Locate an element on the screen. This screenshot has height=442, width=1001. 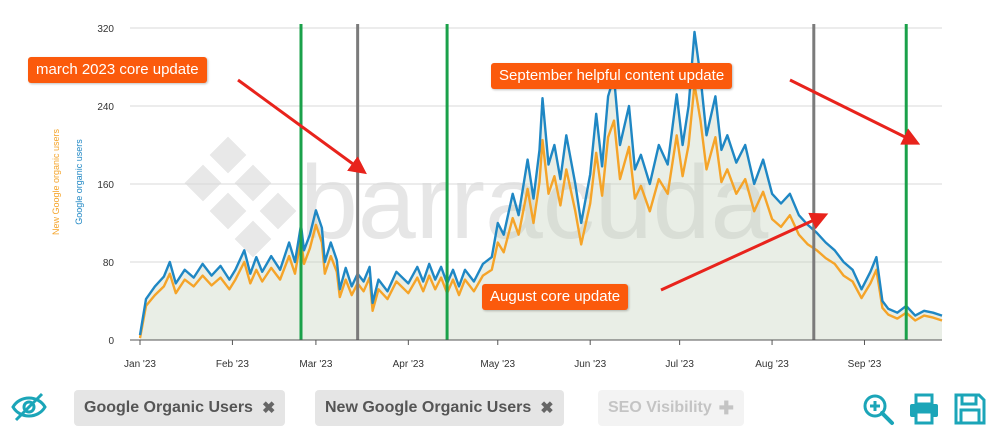
chip-label: New Google Organic Users is located at coordinates (428, 407).